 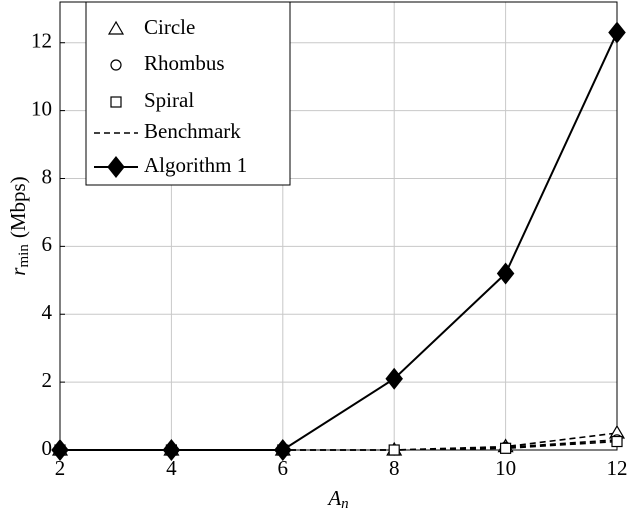 What do you see at coordinates (345, 504) in the screenshot?
I see `x-axis-label-sub: n` at bounding box center [345, 504].